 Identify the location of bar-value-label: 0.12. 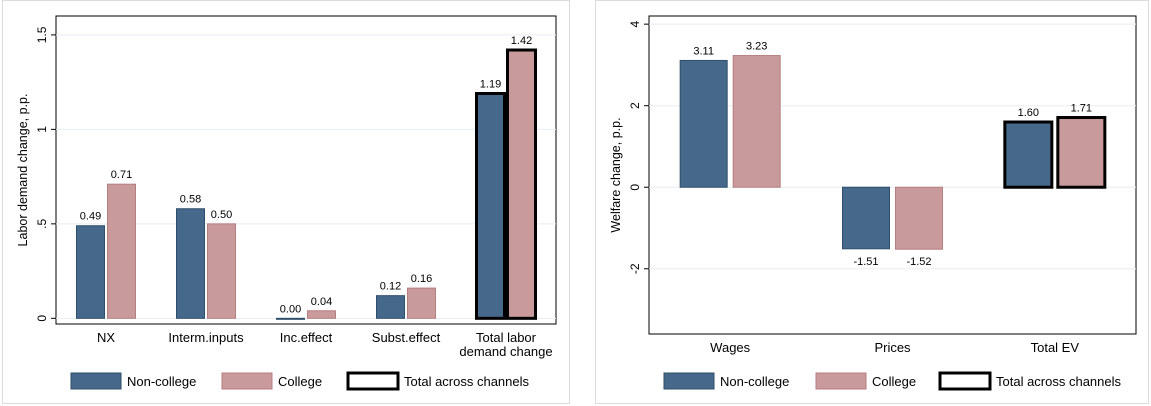
(390, 287).